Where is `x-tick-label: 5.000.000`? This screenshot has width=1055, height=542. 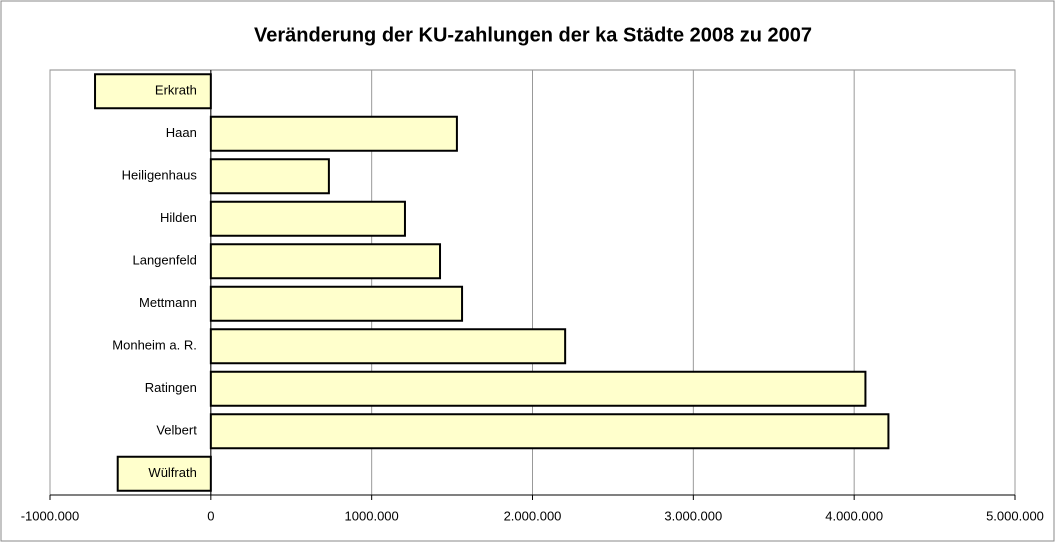
x-tick-label: 5.000.000 is located at coordinates (1015, 515).